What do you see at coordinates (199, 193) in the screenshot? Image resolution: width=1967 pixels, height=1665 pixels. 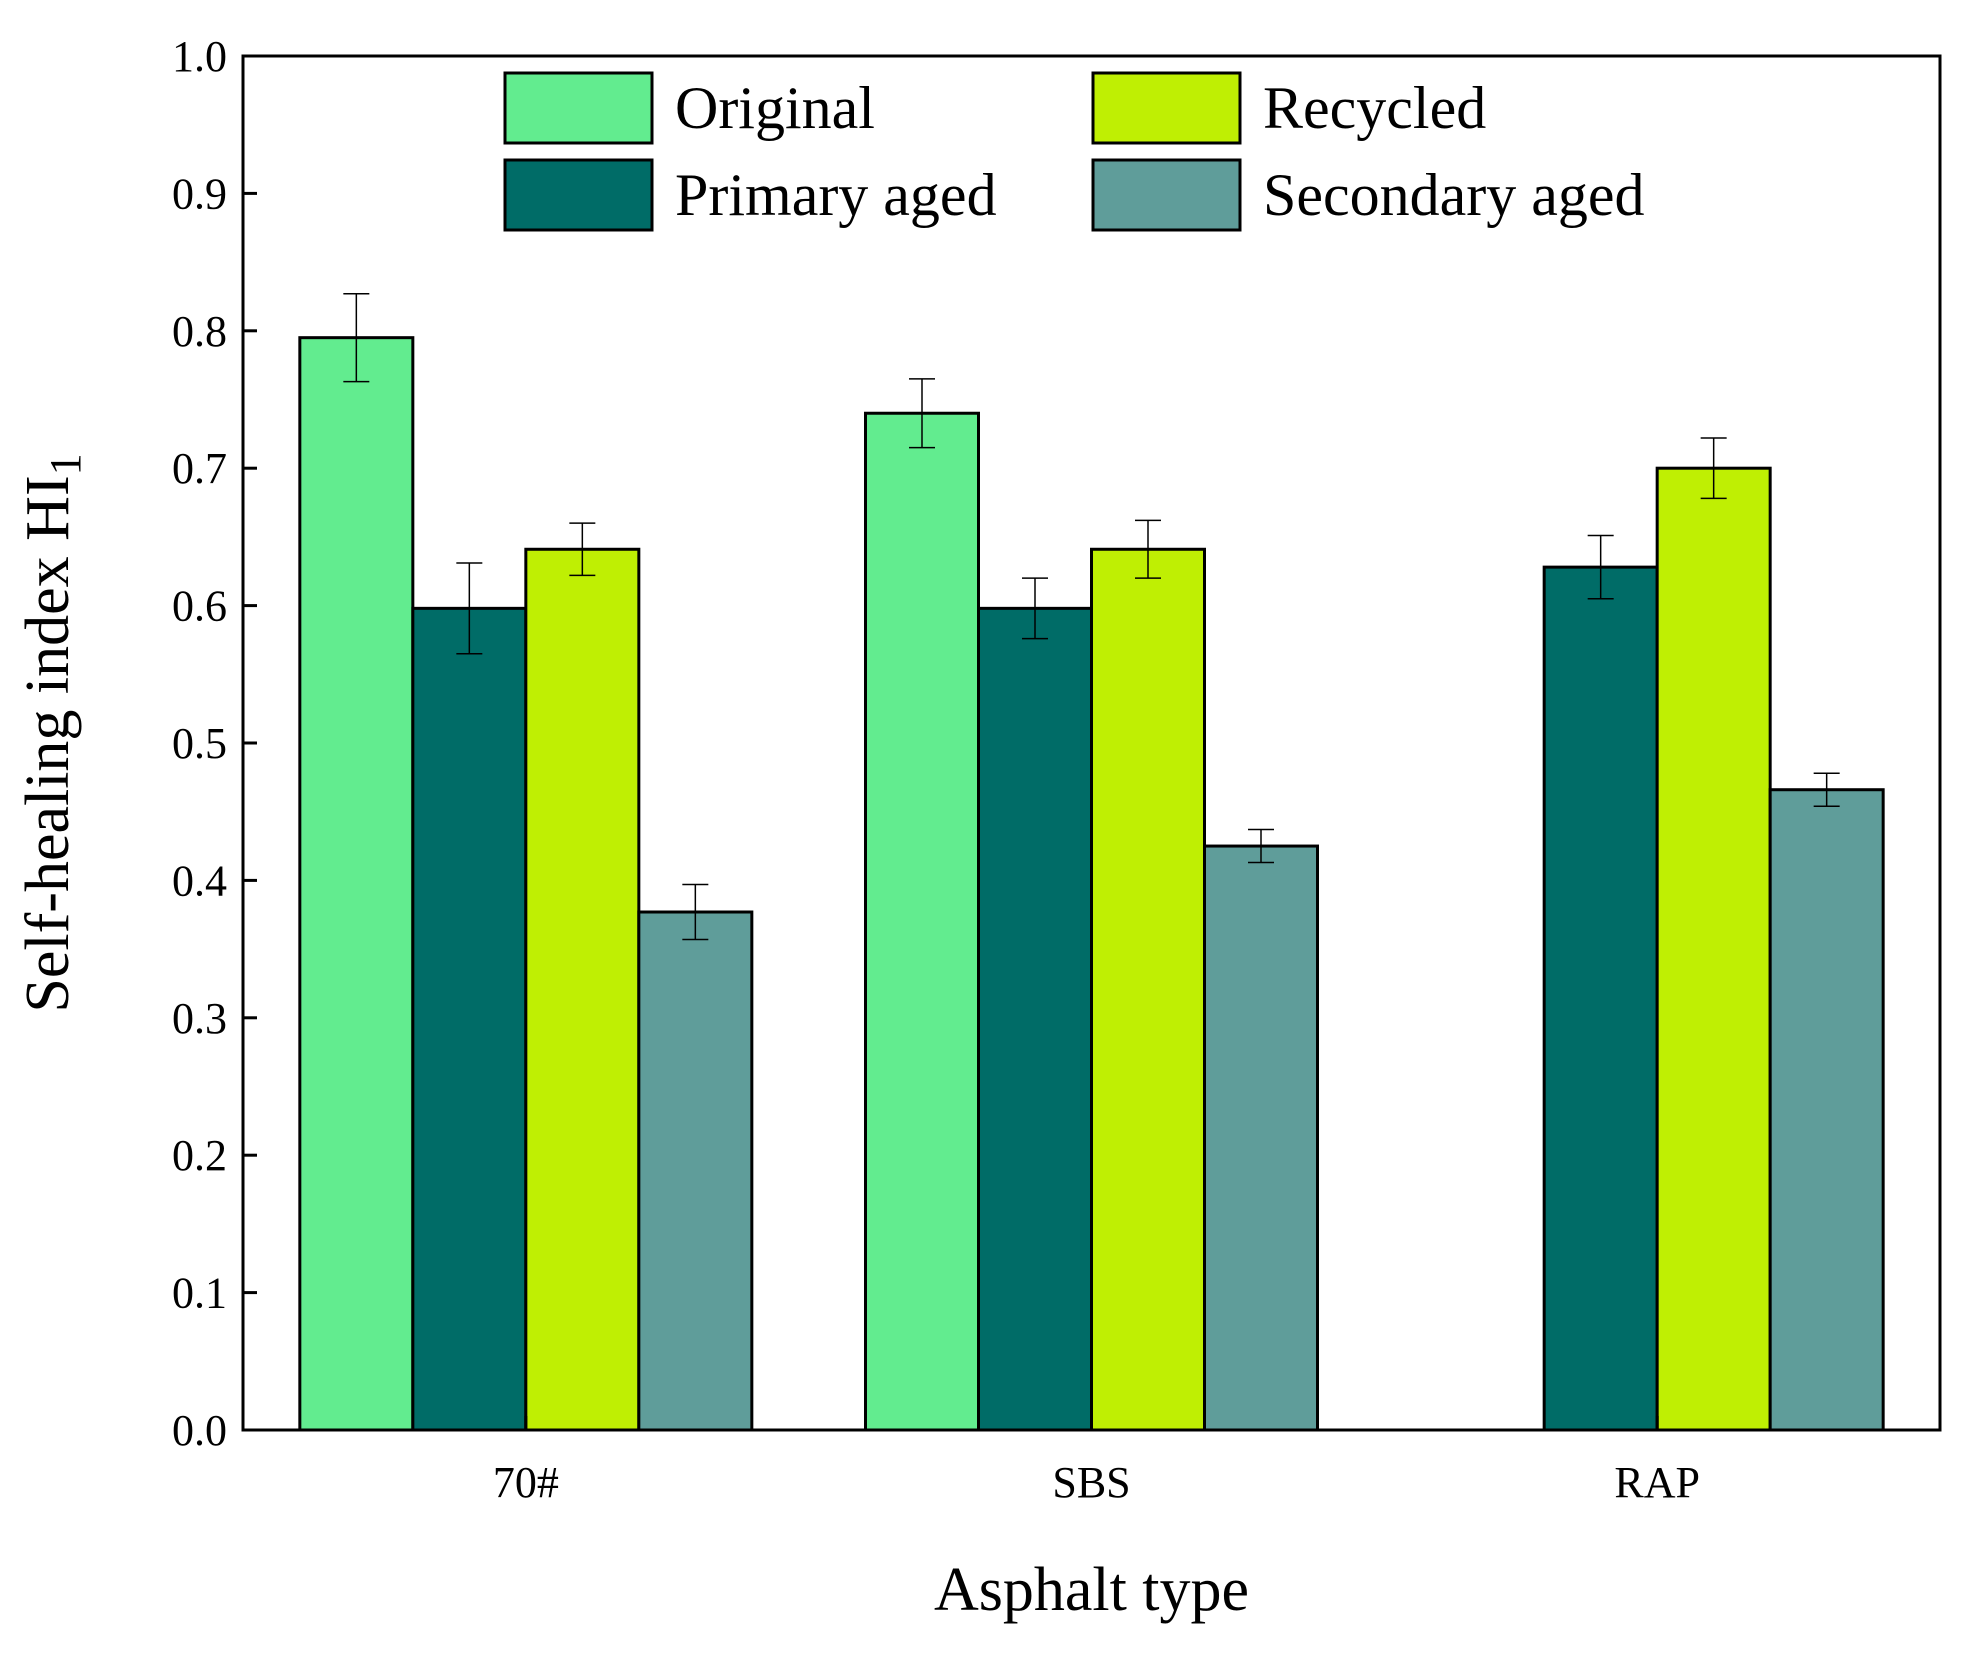 I see `y-tick-label: 0.9` at bounding box center [199, 193].